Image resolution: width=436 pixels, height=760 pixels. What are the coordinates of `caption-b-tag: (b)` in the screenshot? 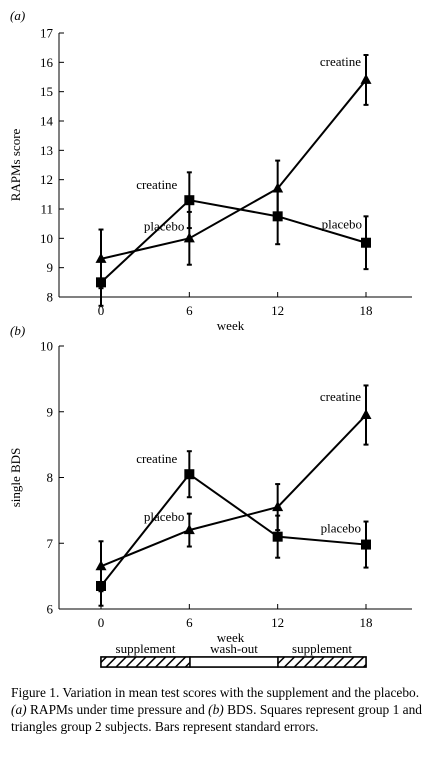 It's located at (216, 709).